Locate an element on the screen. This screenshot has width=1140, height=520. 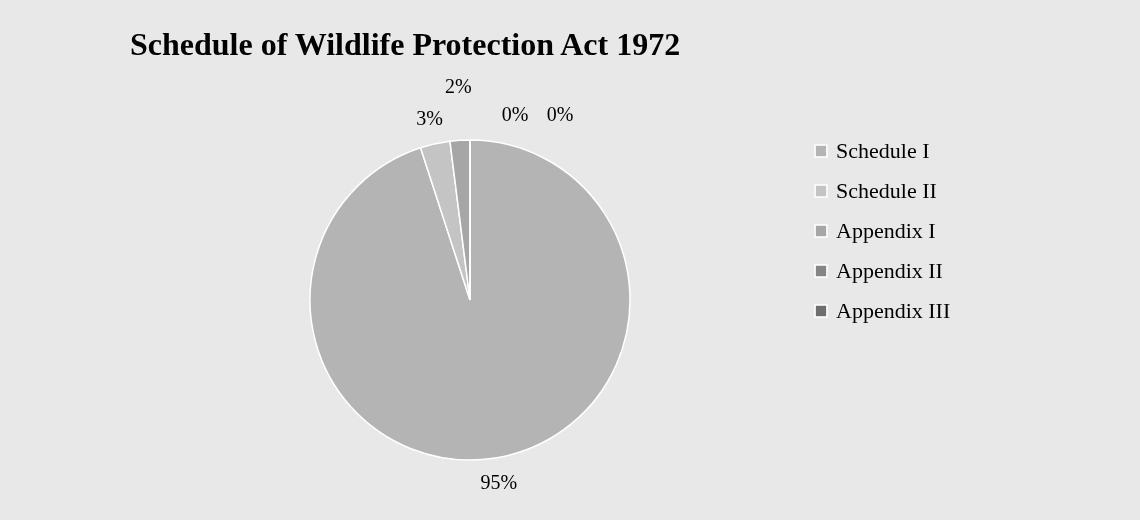
data-label: 2% is located at coordinates (458, 86).